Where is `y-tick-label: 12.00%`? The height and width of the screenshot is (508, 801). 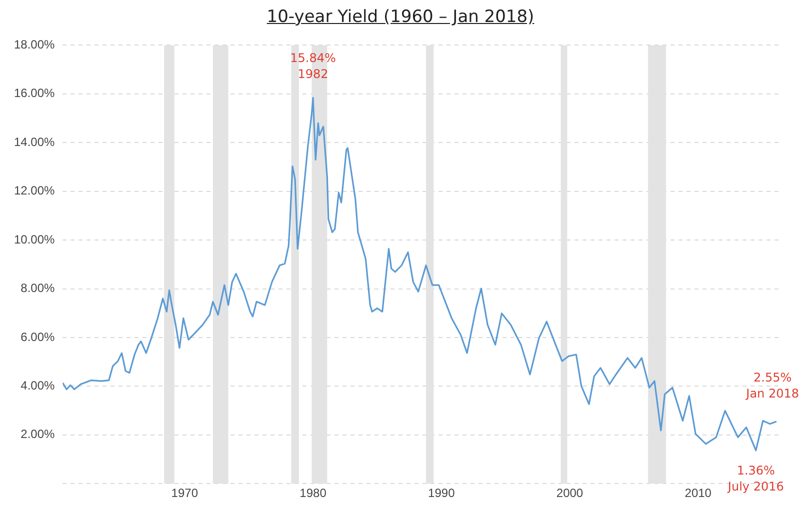
y-tick-label: 12.00% is located at coordinates (35, 191).